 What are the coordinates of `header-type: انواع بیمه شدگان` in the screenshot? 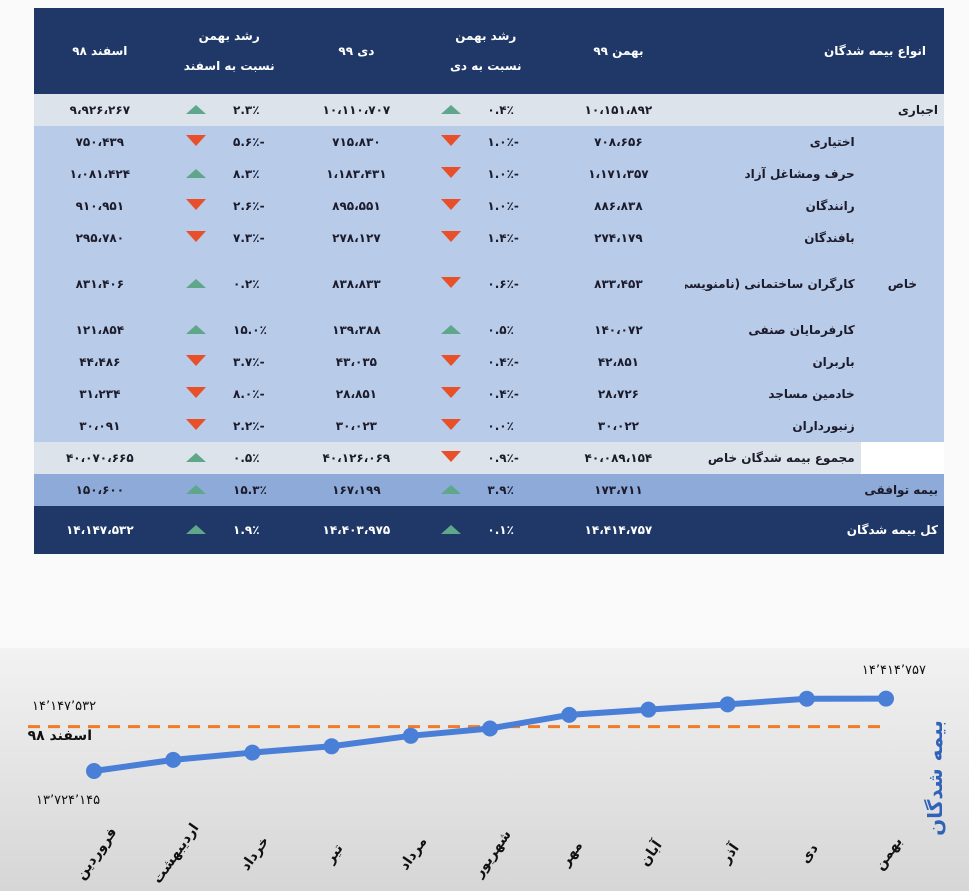 It's located at (814, 51).